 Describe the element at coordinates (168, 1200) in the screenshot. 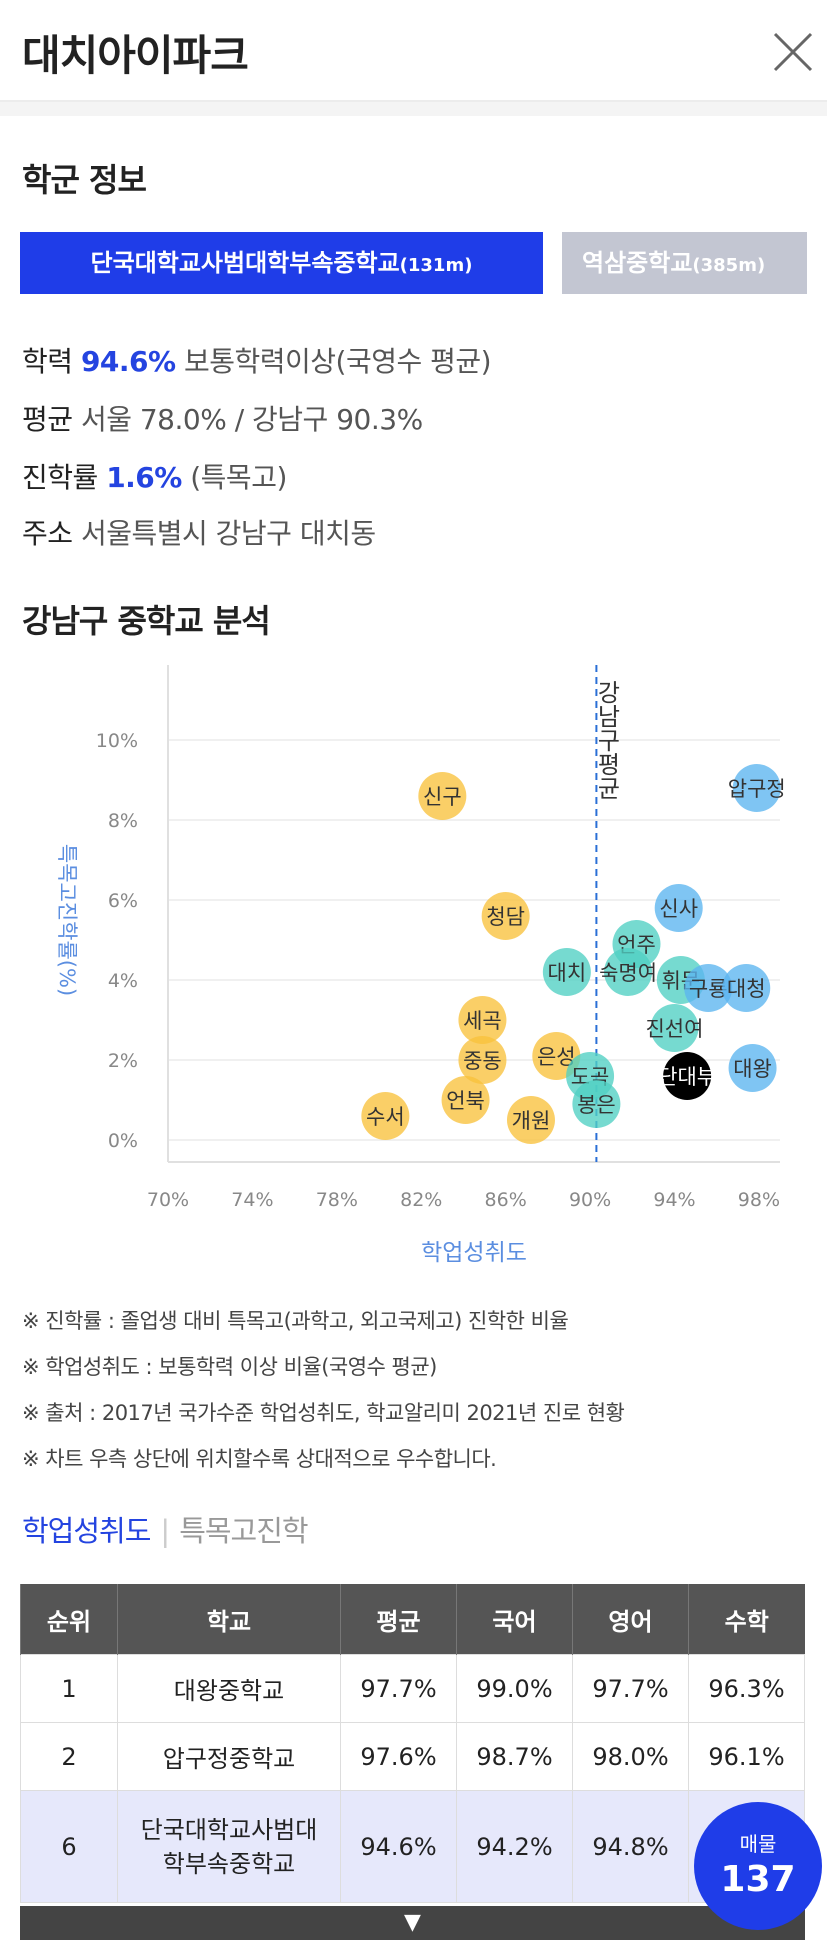

I see `x-tick-label: 70%` at that location.